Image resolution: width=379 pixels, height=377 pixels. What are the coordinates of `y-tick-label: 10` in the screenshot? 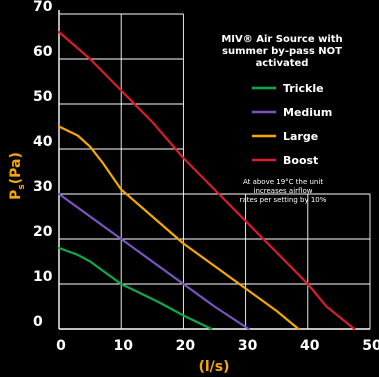 It's located at (43, 277).